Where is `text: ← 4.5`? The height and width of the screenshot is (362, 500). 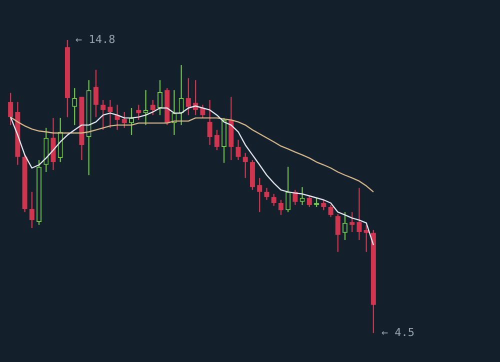 text: ← 4.5 is located at coordinates (398, 332).